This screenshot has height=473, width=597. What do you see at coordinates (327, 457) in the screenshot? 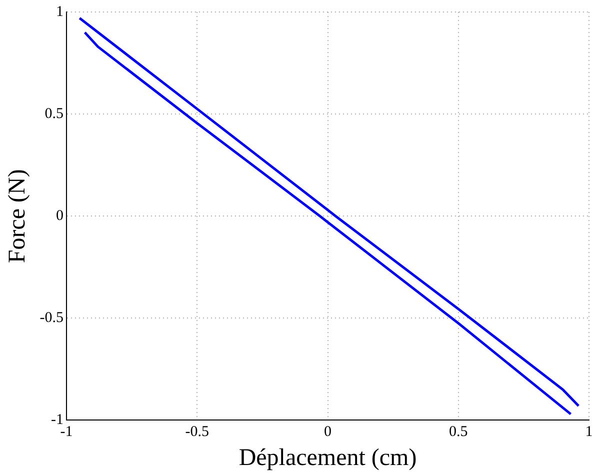
I see `x-axis-title: Déplacement (cm)` at bounding box center [327, 457].